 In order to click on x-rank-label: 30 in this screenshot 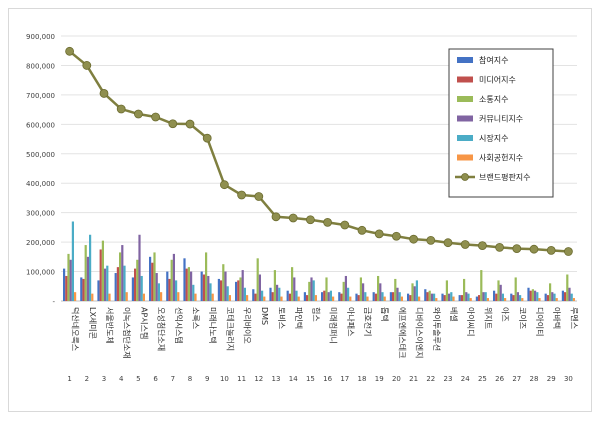, I will do `click(568, 379)`.